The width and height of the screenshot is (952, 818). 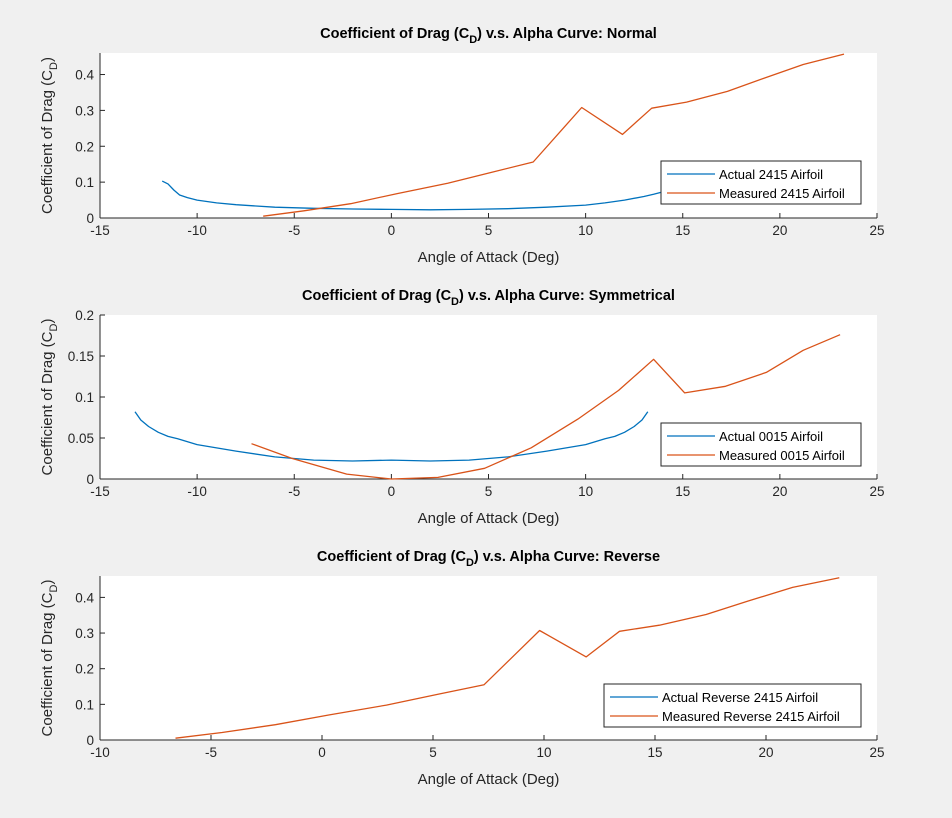 I want to click on chart-title-suffix: ) v.s. Alpha Curve: Normal, so click(x=567, y=34).